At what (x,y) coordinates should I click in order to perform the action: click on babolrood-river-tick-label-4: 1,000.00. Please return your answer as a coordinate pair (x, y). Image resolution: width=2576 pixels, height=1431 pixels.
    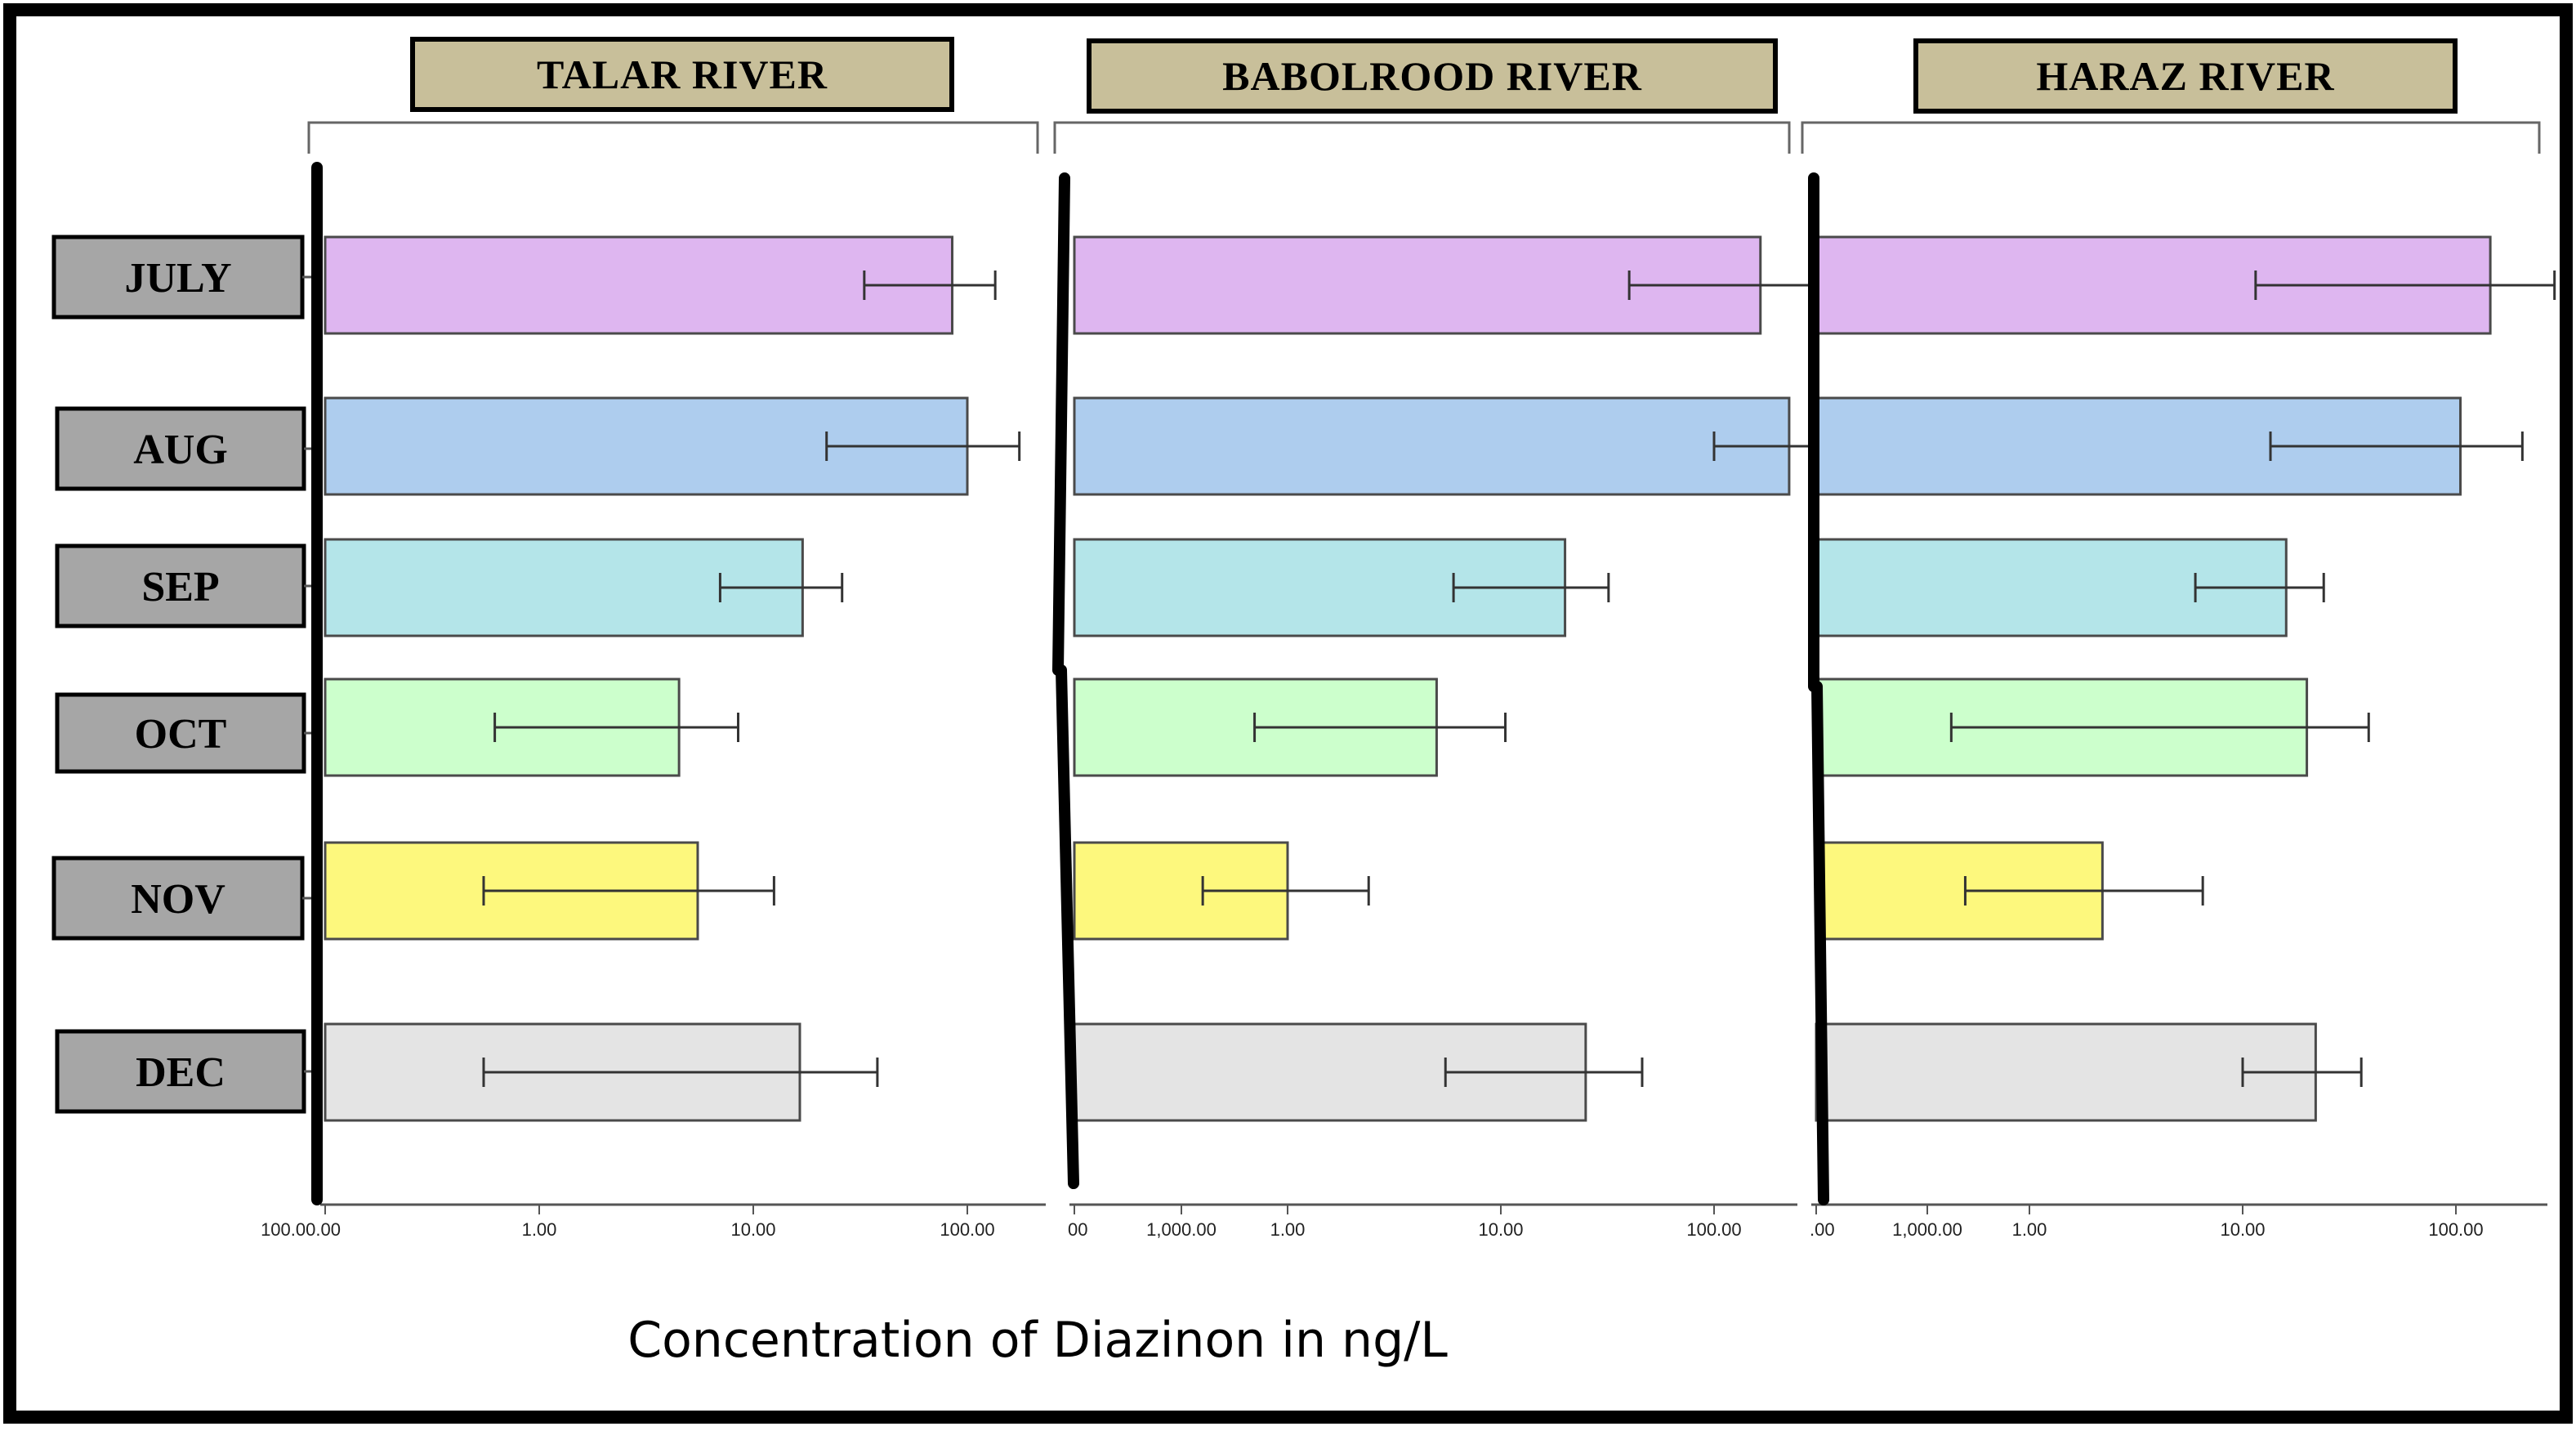
    Looking at the image, I should click on (1927, 1229).